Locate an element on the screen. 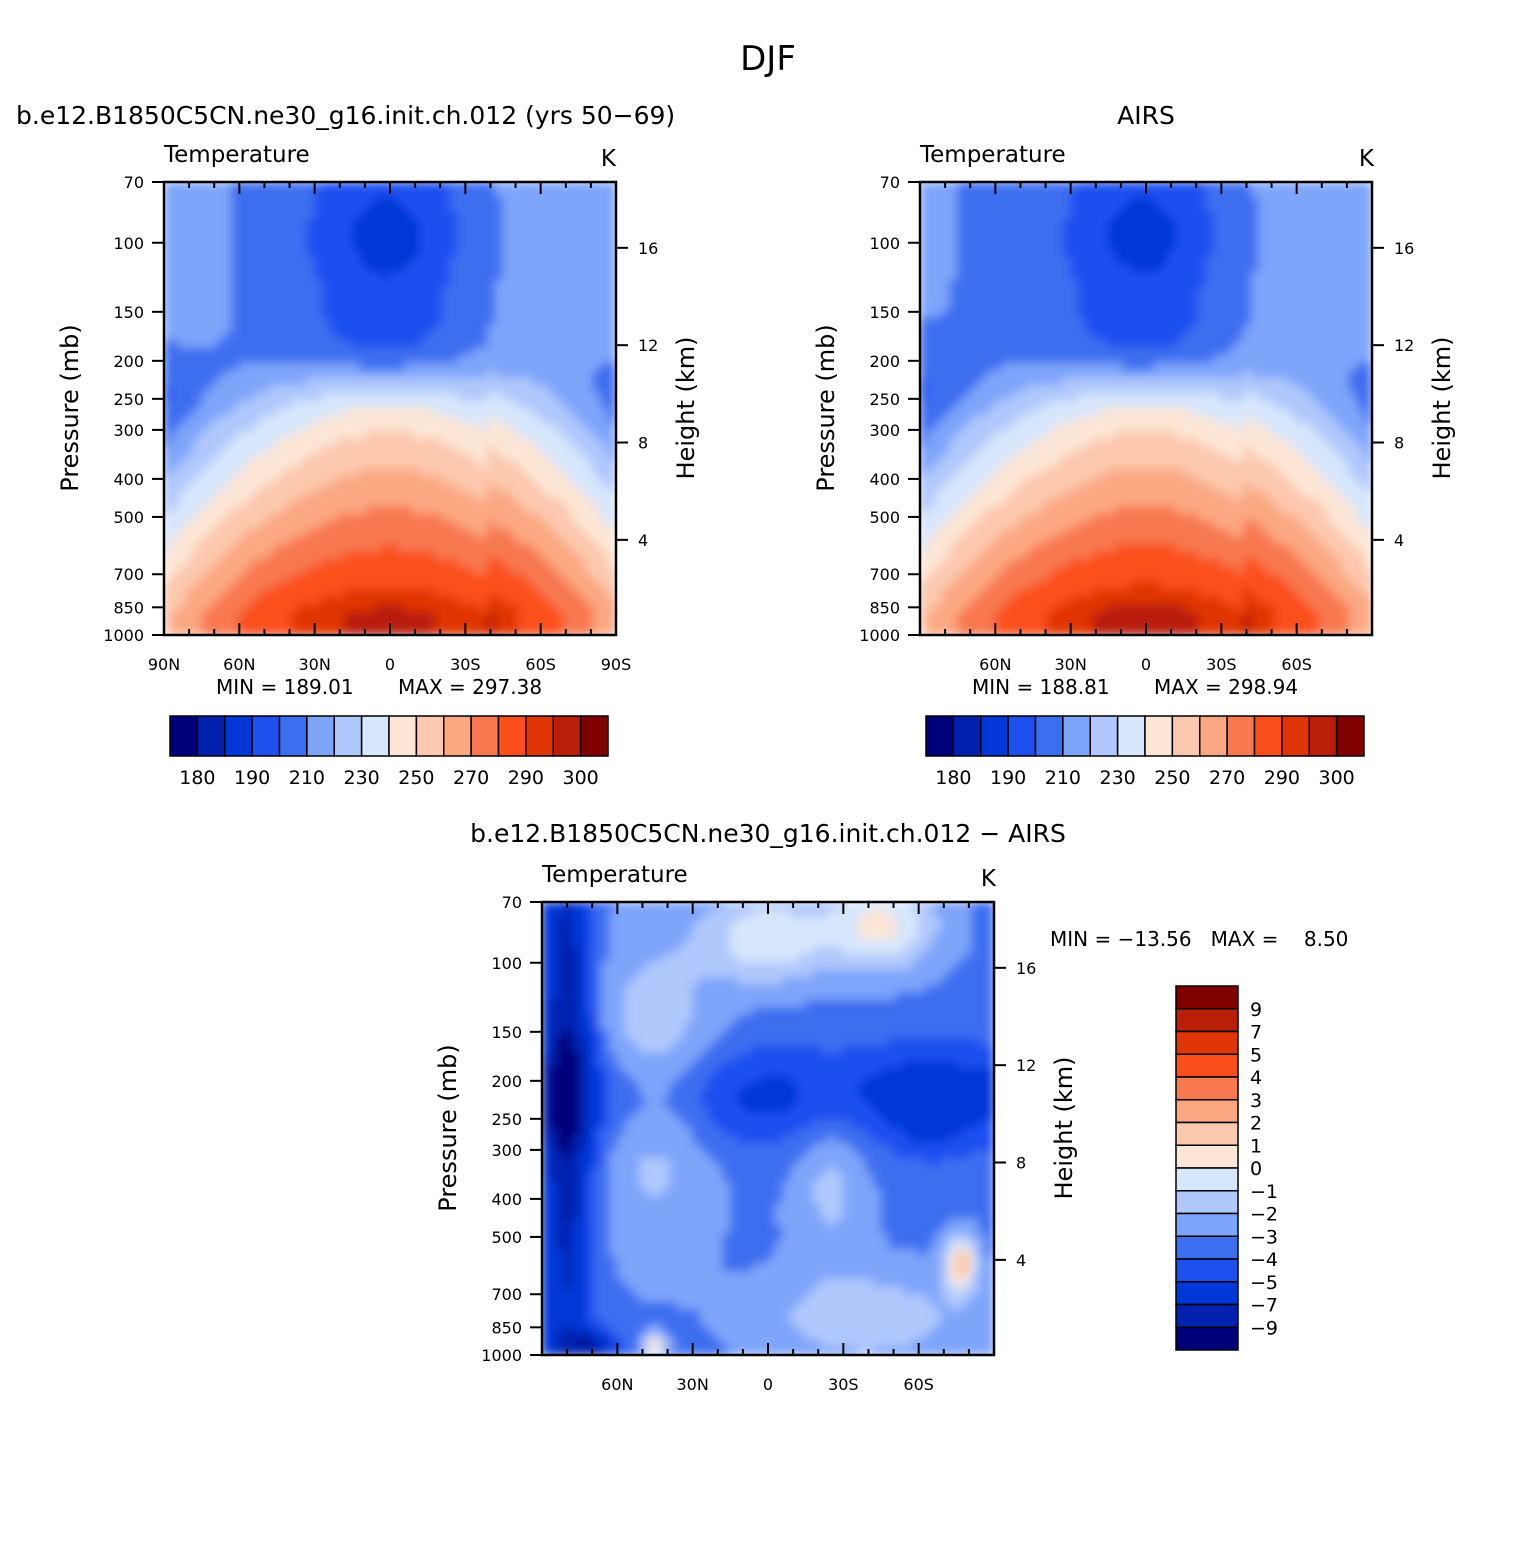  panel-model-max: MAX = 297.38 is located at coordinates (470, 687).